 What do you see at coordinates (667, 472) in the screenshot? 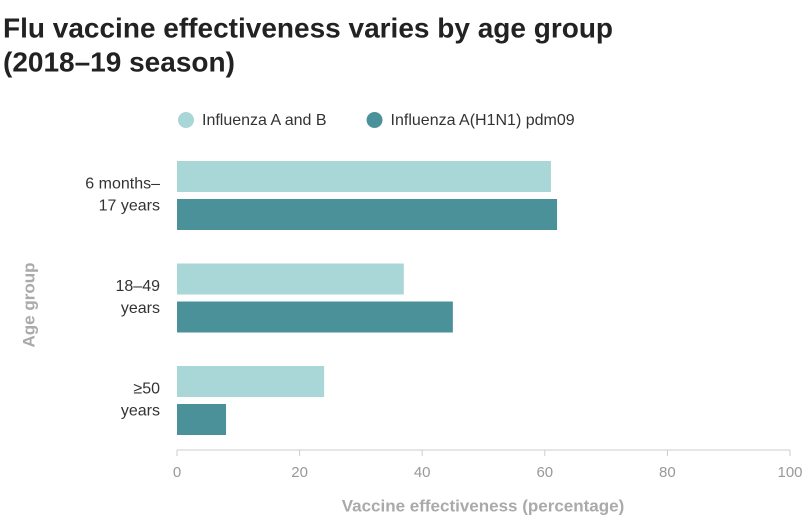
I see `x-tick-label: 80` at bounding box center [667, 472].